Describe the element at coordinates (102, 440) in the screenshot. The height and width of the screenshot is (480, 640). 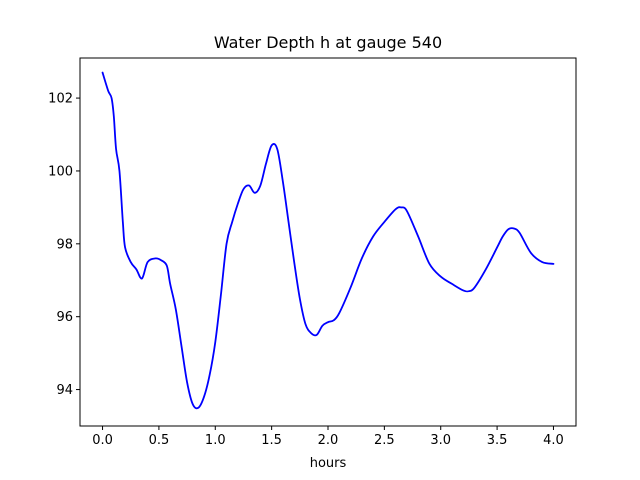
I see `x-tick-label: 0.0` at that location.